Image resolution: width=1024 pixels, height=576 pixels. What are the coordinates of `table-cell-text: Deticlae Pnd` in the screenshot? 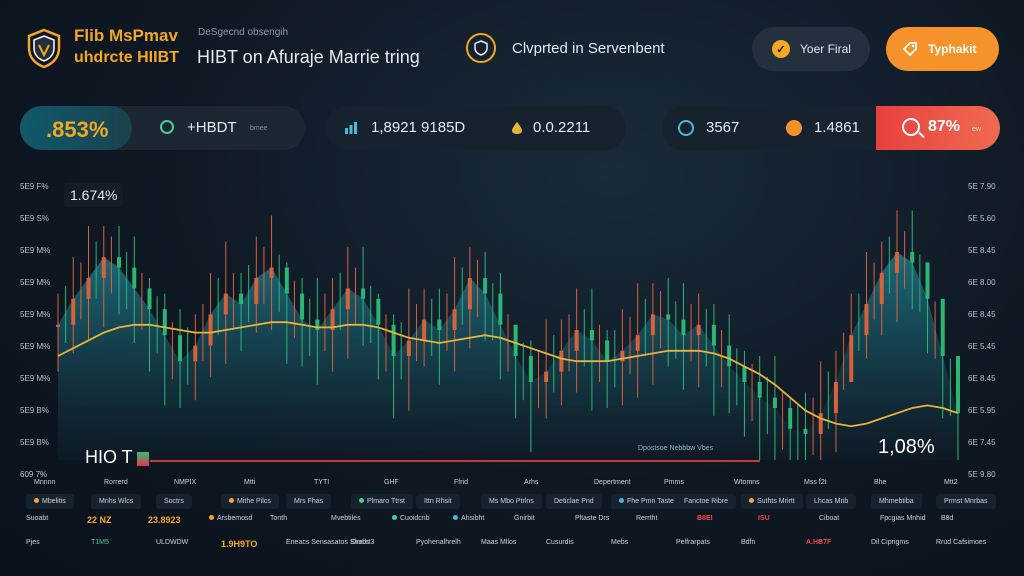 It's located at (574, 501).